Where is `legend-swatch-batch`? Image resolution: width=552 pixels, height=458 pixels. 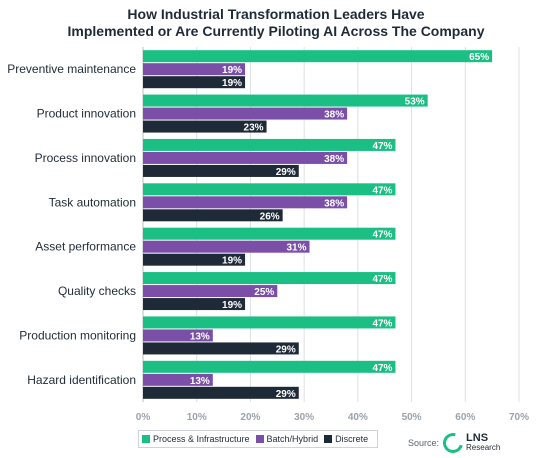 legend-swatch-batch is located at coordinates (259, 439).